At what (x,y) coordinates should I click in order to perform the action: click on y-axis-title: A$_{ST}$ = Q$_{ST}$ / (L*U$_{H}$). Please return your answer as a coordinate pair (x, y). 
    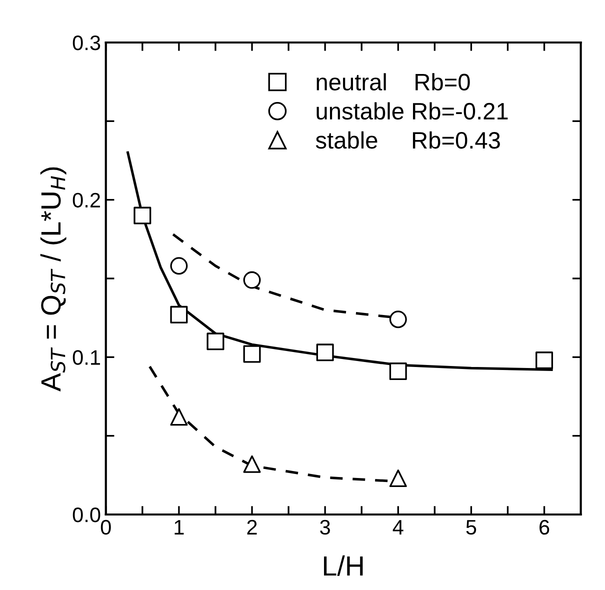
    Looking at the image, I should click on (53, 279).